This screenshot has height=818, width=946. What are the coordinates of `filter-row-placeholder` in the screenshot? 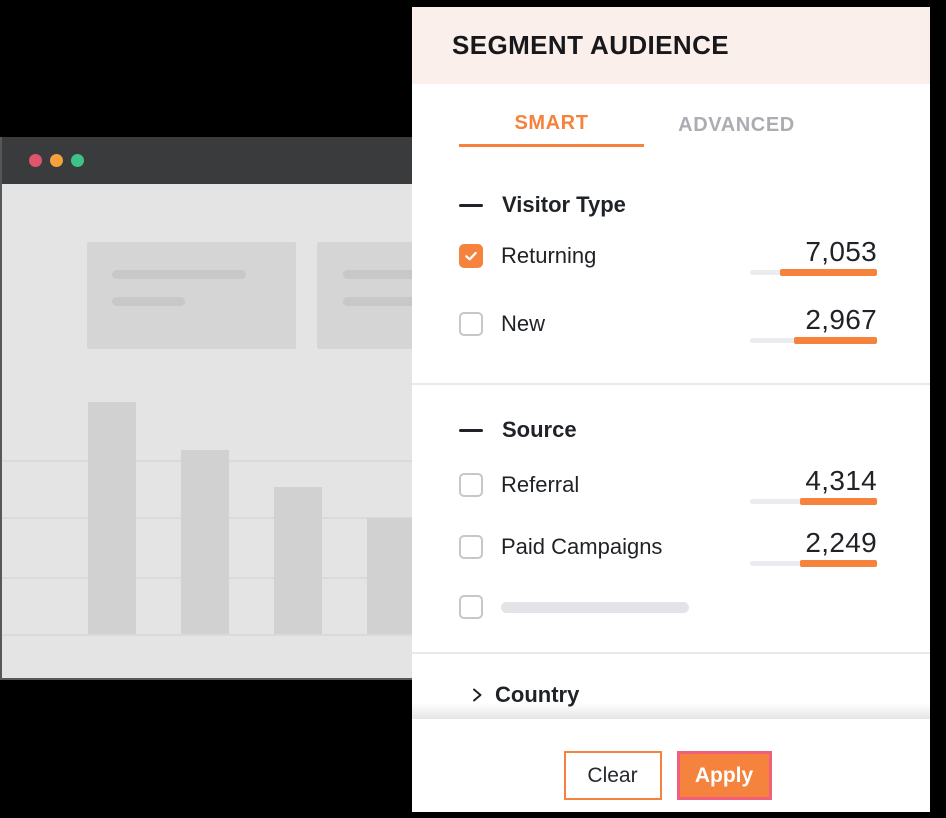 It's located at (668, 607).